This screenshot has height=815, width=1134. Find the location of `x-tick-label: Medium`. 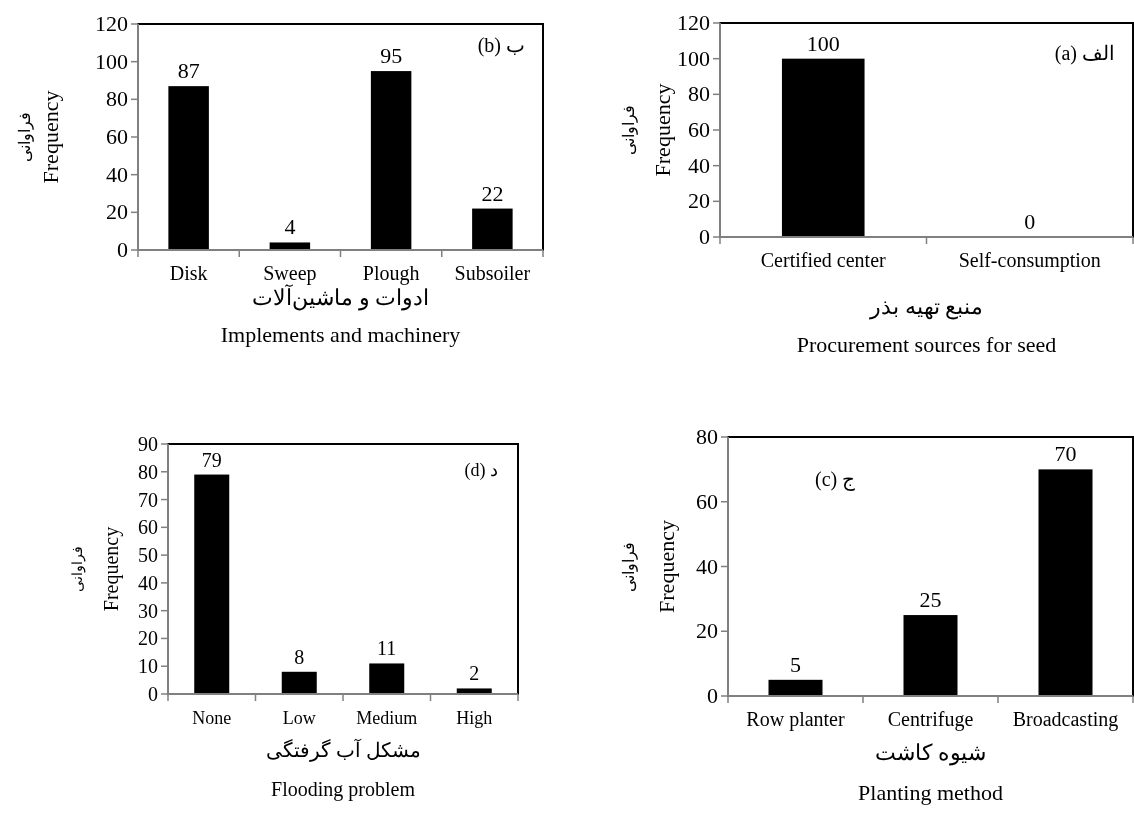

x-tick-label: Medium is located at coordinates (387, 718).